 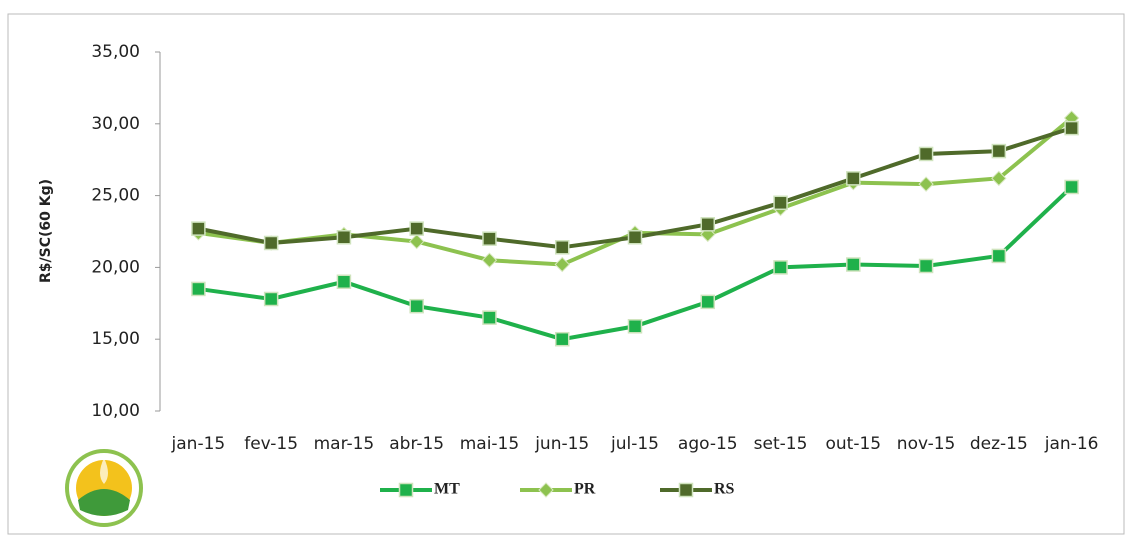 I want to click on y-tick-label: 10,00, so click(x=115, y=411).